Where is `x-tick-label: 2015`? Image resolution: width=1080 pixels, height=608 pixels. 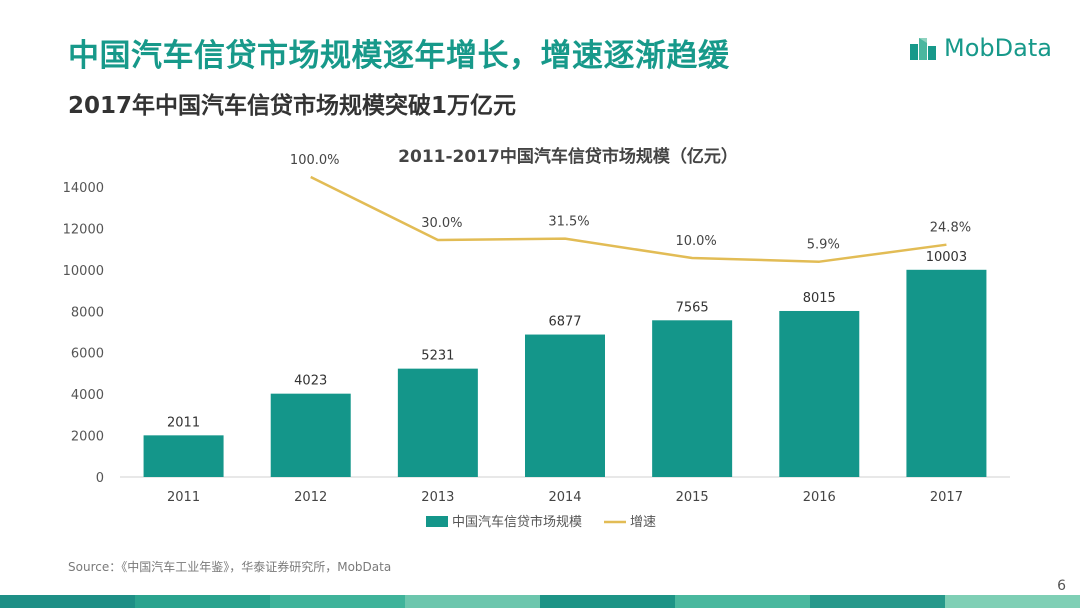
x-tick-label: 2015 is located at coordinates (692, 497).